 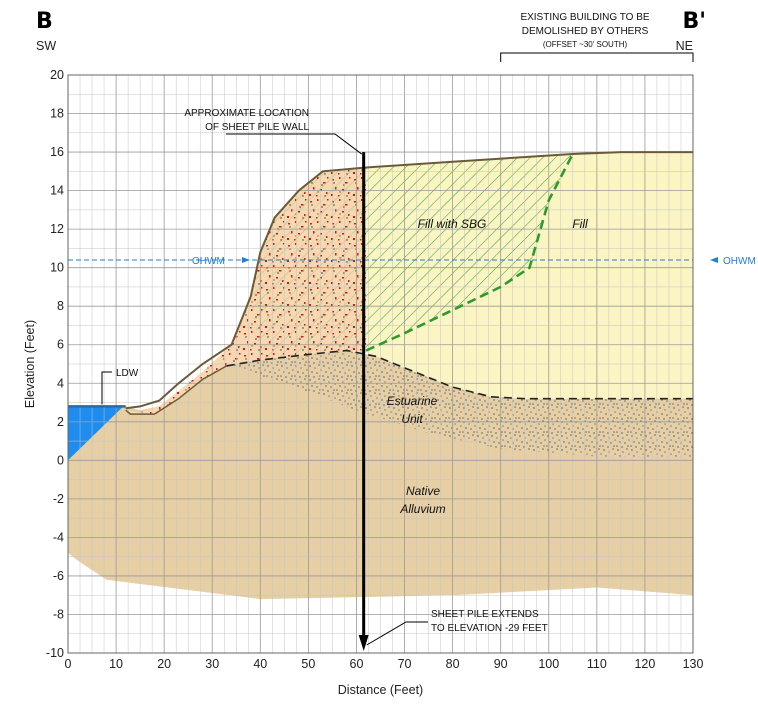 I want to click on building-extent-bracket, so click(x=597, y=57).